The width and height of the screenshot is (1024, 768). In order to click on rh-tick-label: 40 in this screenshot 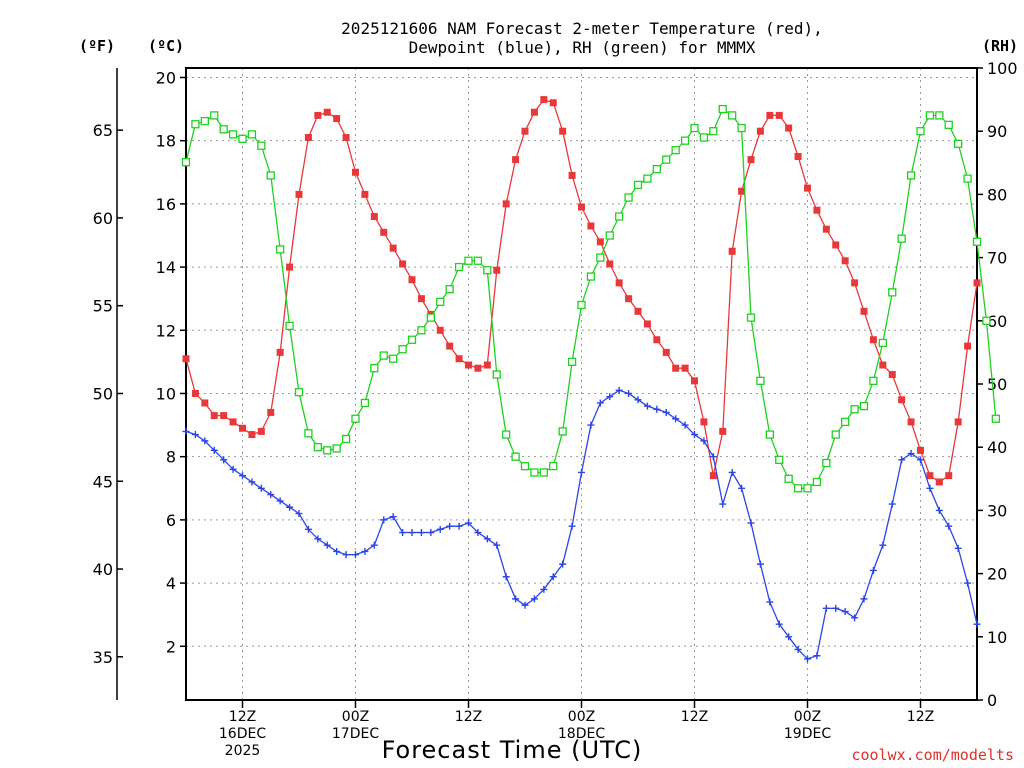, I will do `click(997, 447)`.